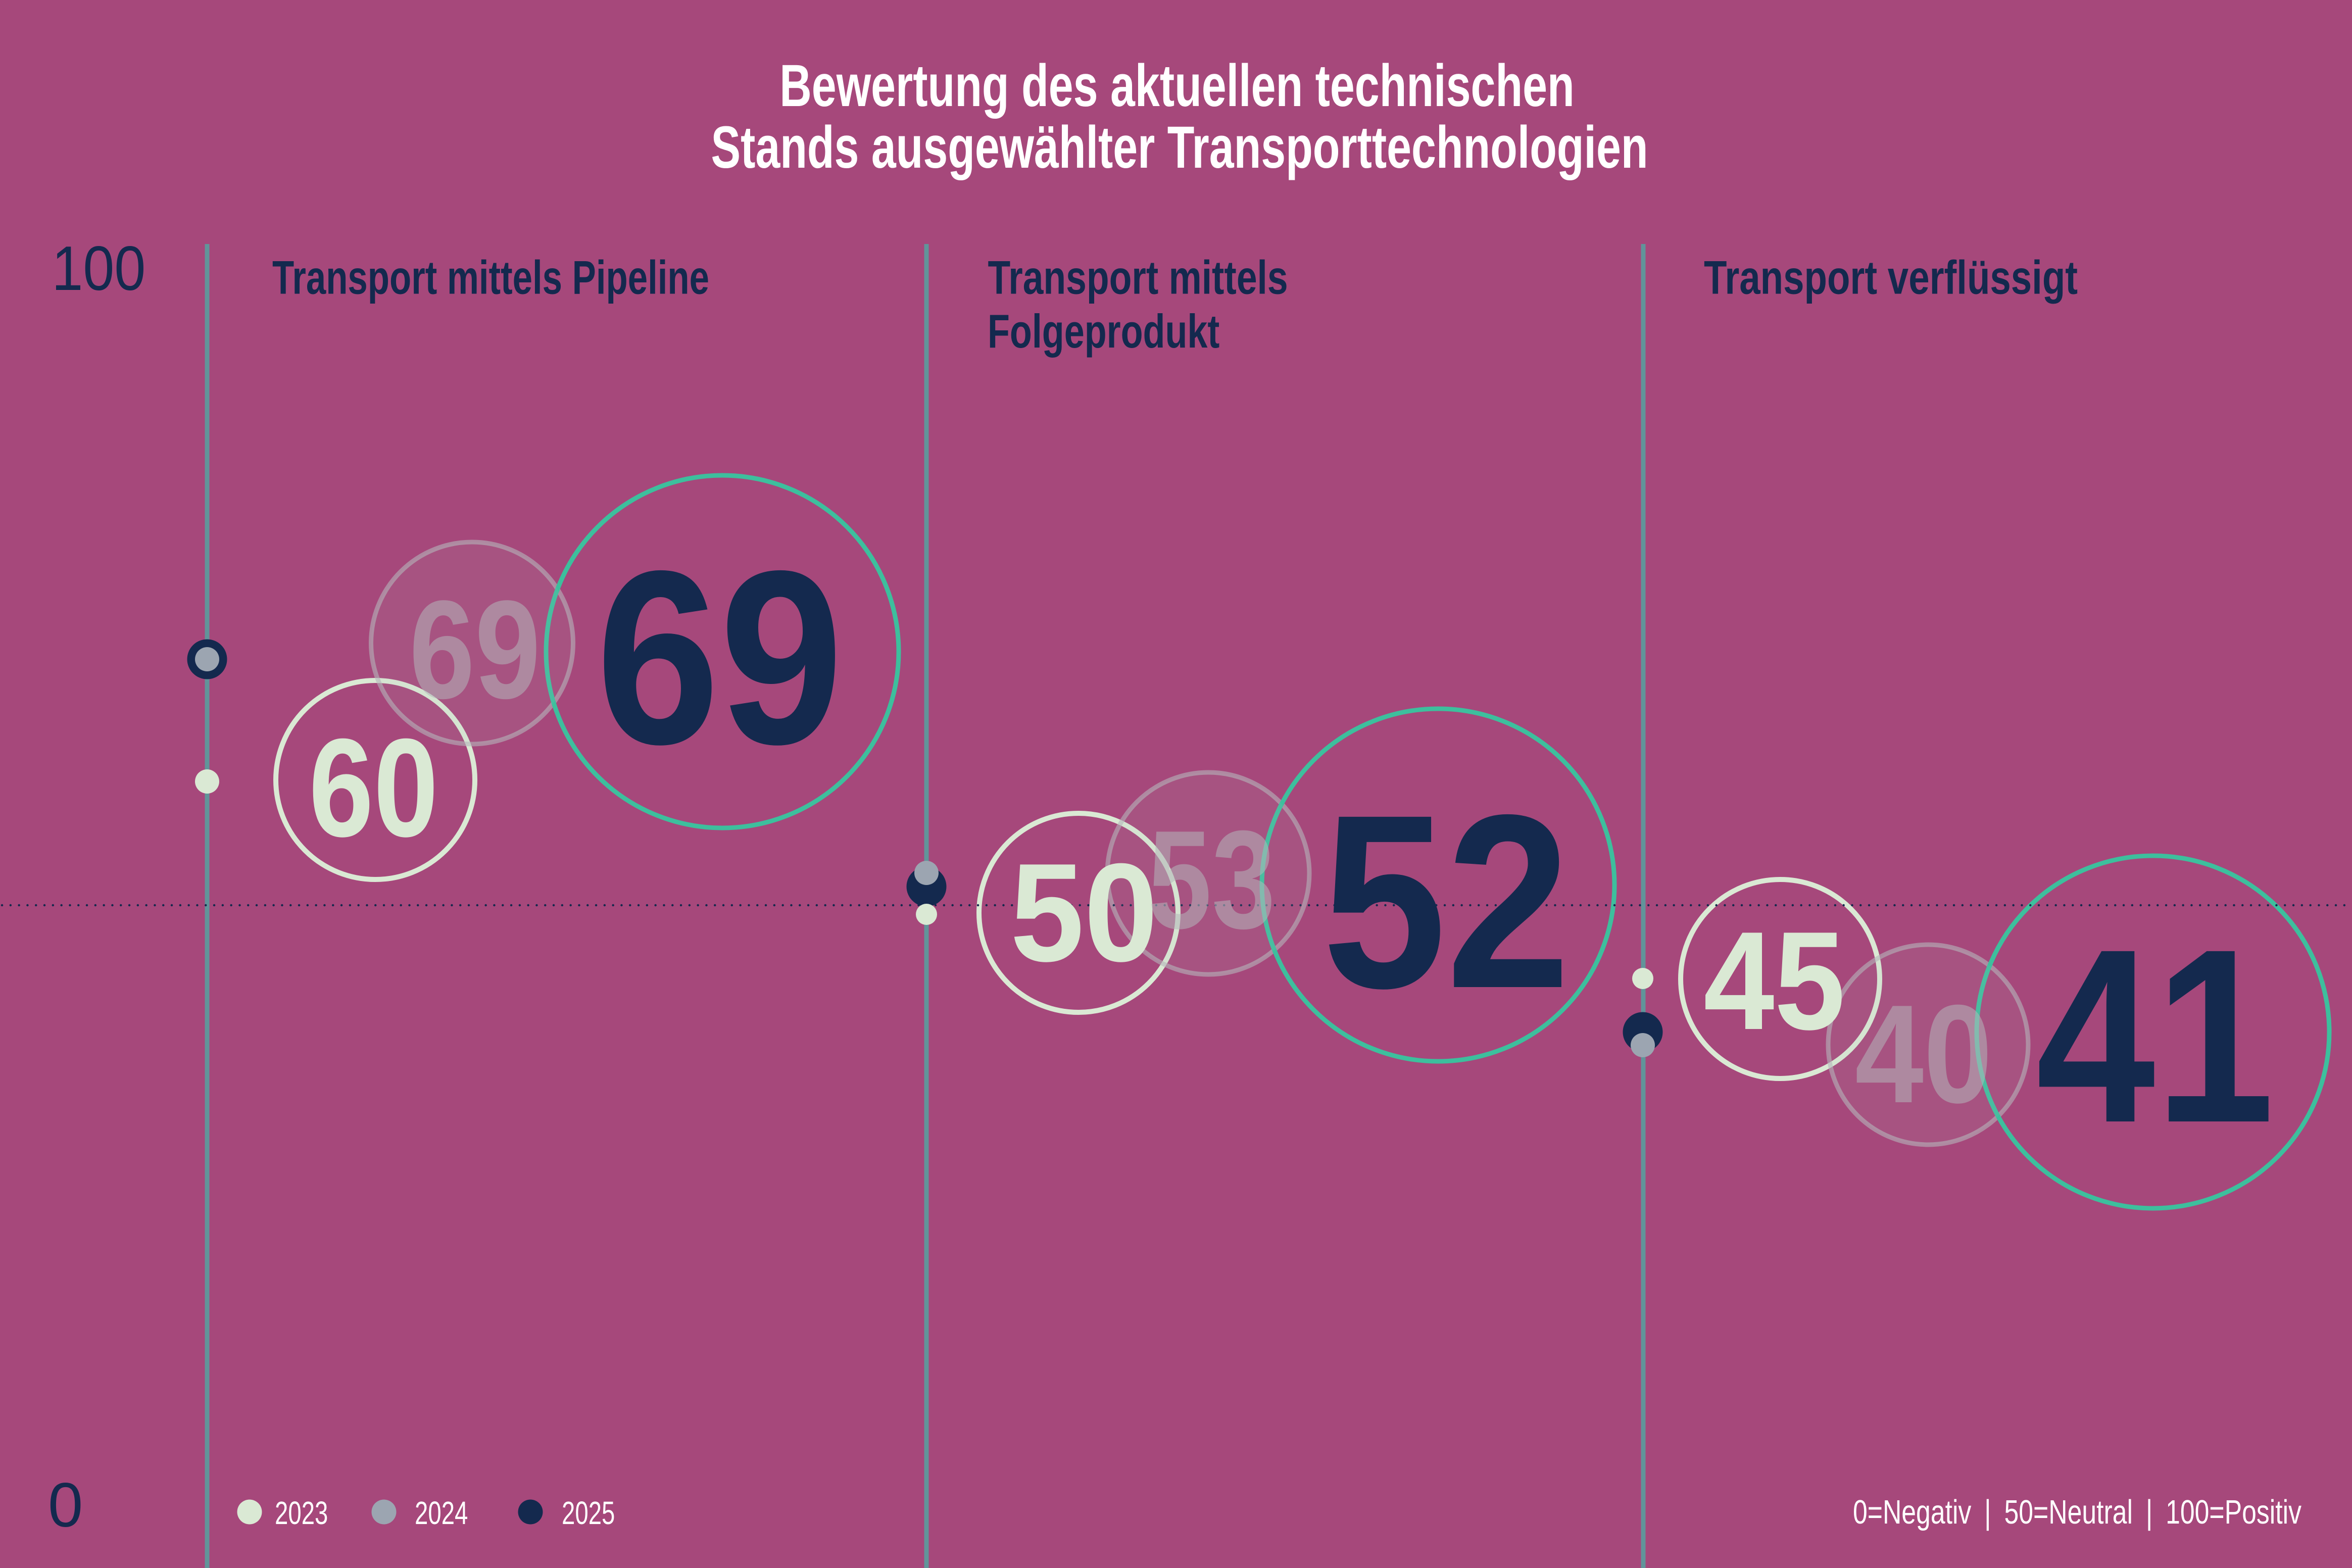  What do you see at coordinates (2077, 1512) in the screenshot?
I see `svg-text:0=Negativ | 50=Neutral | 100=P: 0=Negativ | 50=Neutral | 100=Positiv` at bounding box center [2077, 1512].